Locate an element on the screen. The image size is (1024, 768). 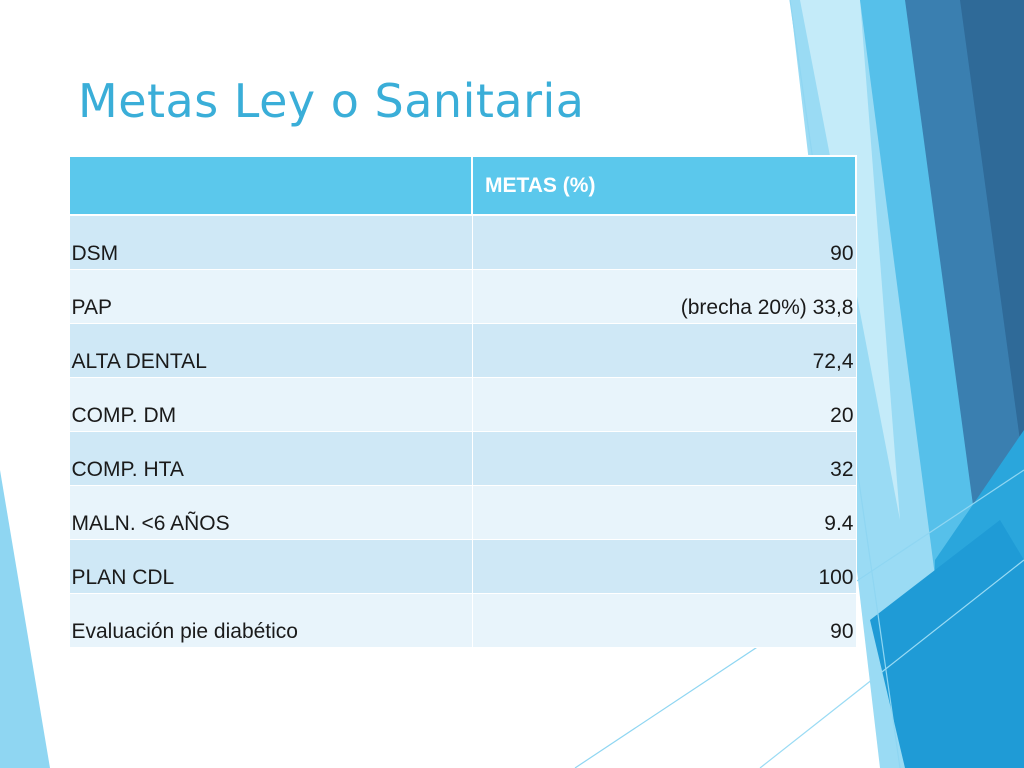
table-row: COMP. HTA 32 is located at coordinates (462, 458).